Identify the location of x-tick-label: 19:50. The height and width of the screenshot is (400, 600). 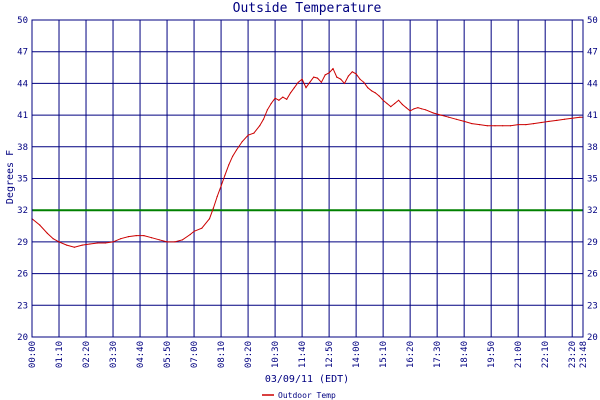
(492, 354).